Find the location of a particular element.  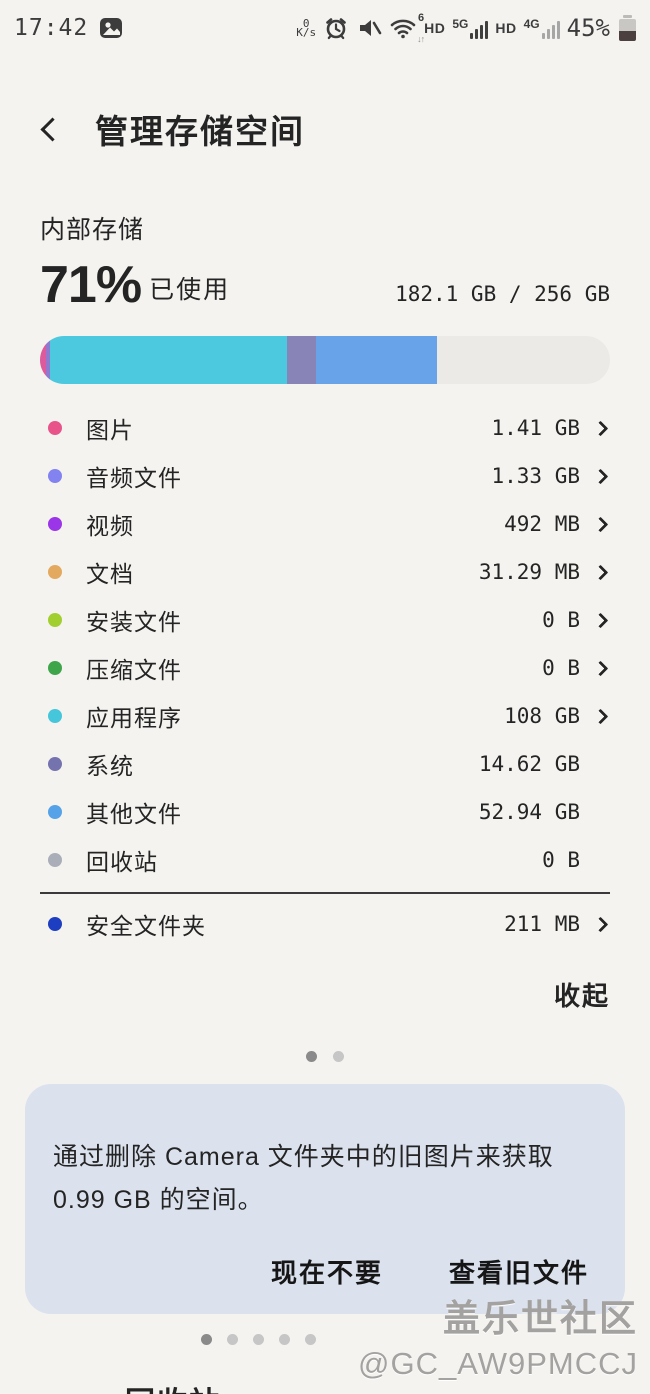

row-value: 1.41 GB is located at coordinates (535, 428).